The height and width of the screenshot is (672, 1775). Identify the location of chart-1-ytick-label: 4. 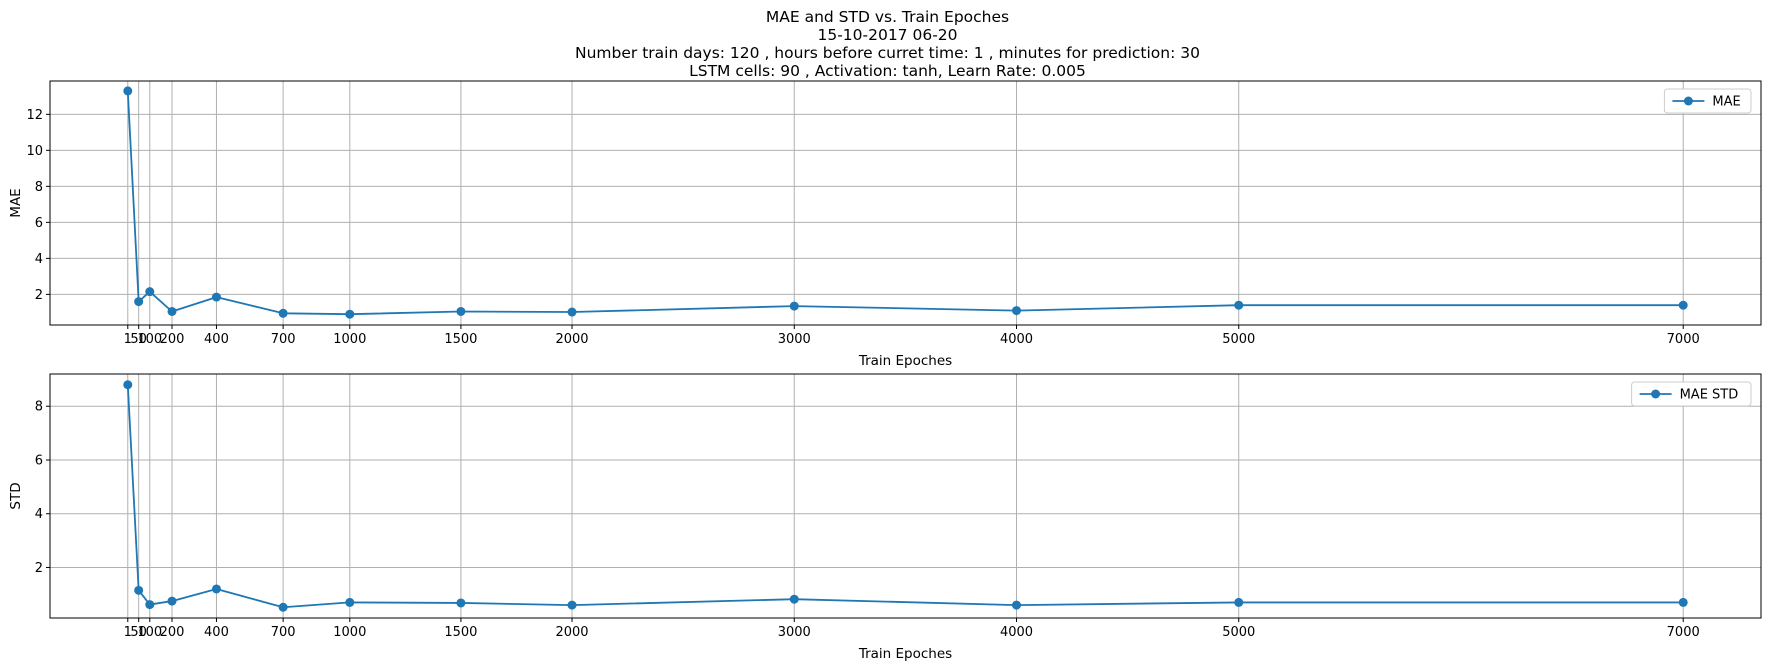
(39, 259).